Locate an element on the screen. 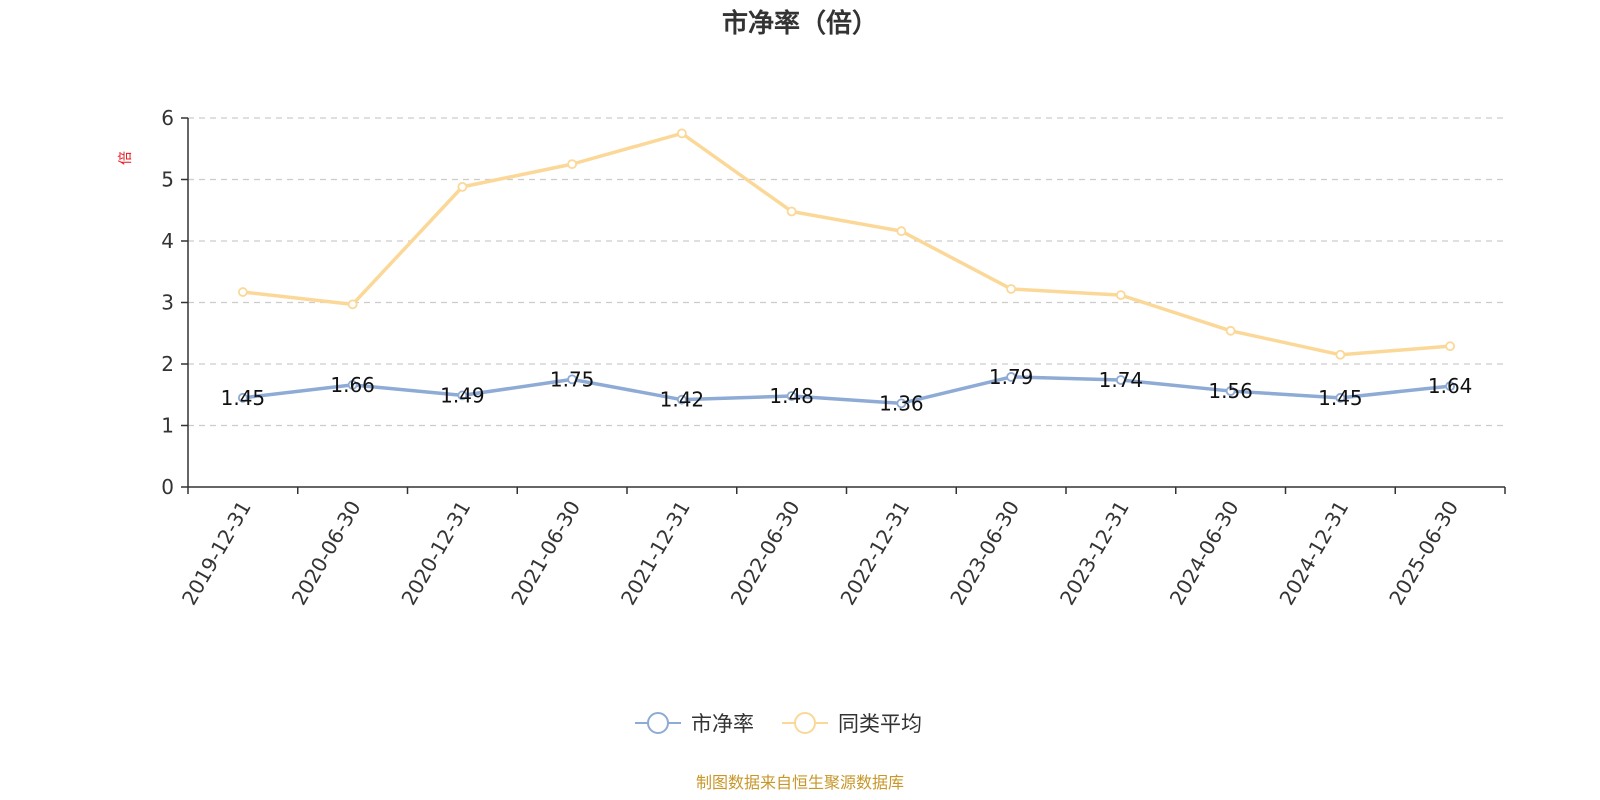  x-tick-label: 2023-12-31 is located at coordinates (1094, 553).